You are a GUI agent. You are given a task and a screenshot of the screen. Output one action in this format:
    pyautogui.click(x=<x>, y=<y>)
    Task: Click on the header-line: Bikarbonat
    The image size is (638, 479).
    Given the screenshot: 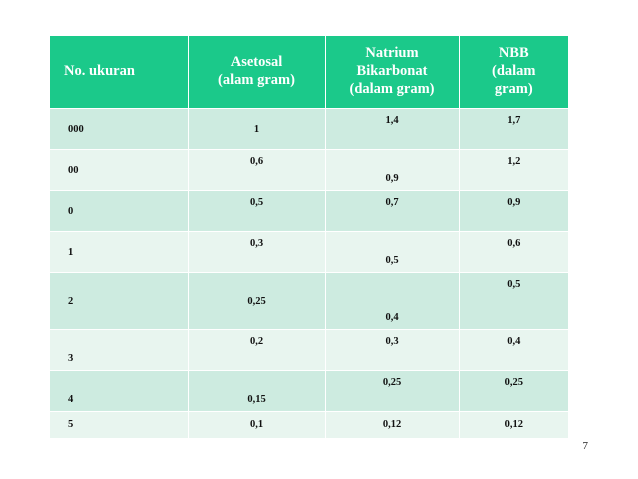 What is the action you would take?
    pyautogui.click(x=392, y=71)
    